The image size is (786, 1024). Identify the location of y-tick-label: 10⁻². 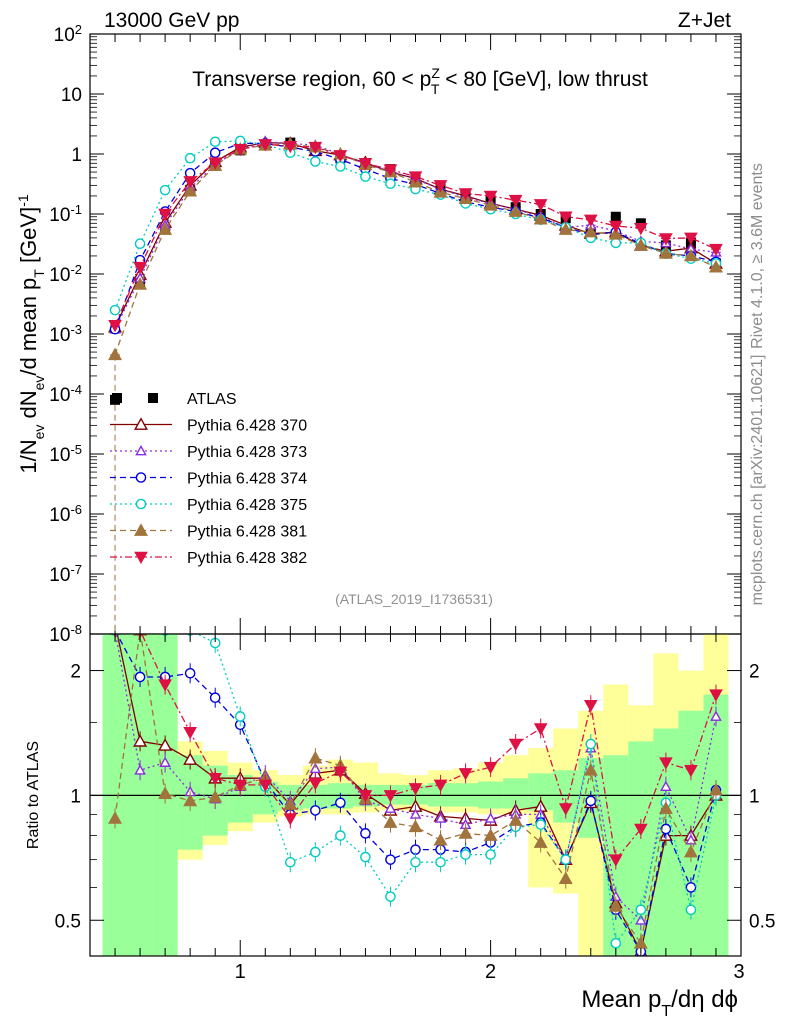
(65, 274).